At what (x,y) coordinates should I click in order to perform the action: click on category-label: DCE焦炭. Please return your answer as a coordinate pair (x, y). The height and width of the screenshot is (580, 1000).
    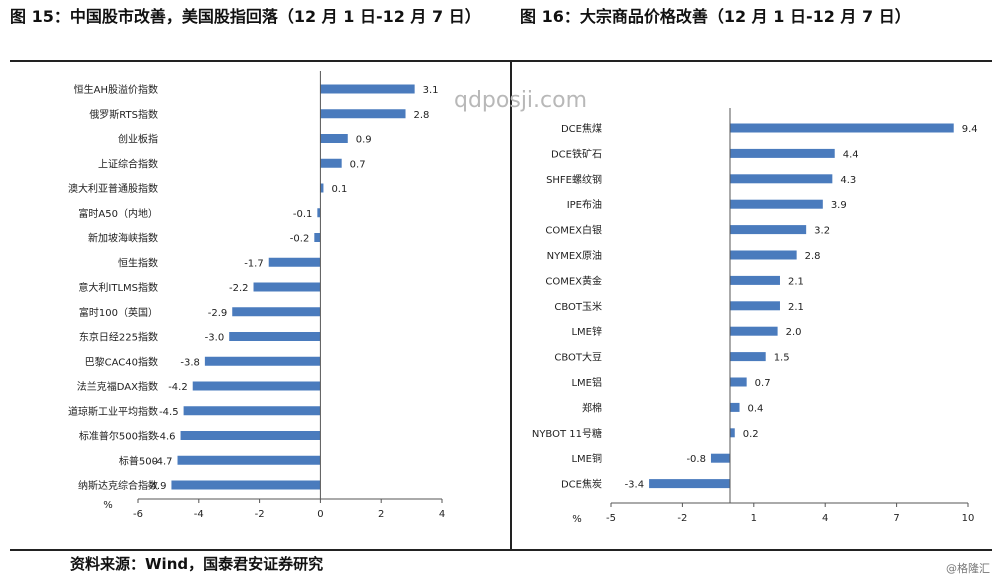
    Looking at the image, I should click on (581, 484).